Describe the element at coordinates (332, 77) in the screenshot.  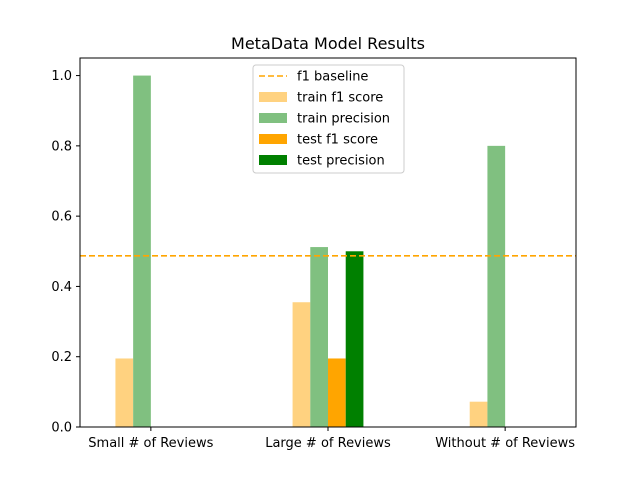
I see `legend-label-f1-baseline: f1 baseline` at that location.